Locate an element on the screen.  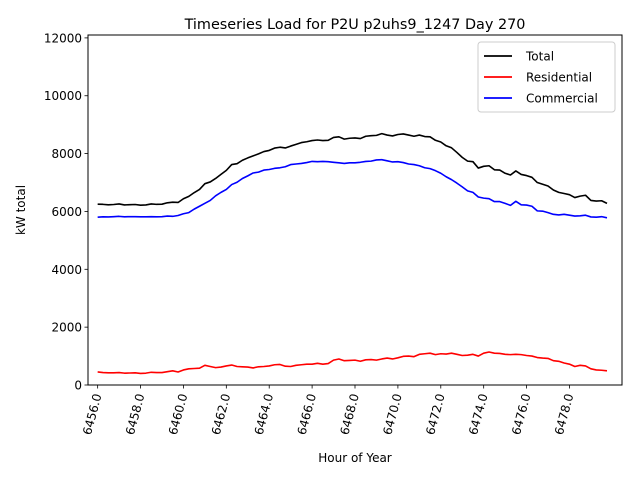
series-line-total is located at coordinates (352, 169).